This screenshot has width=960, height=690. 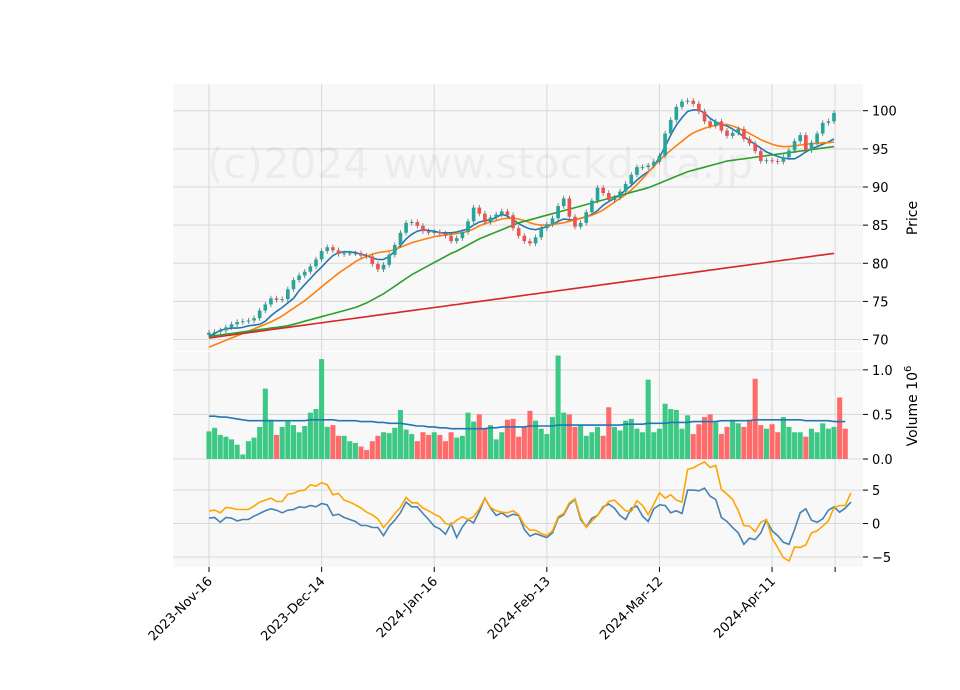 What do you see at coordinates (744, 607) in the screenshot?
I see `x-tick-label: 2024-Apr-11` at bounding box center [744, 607].